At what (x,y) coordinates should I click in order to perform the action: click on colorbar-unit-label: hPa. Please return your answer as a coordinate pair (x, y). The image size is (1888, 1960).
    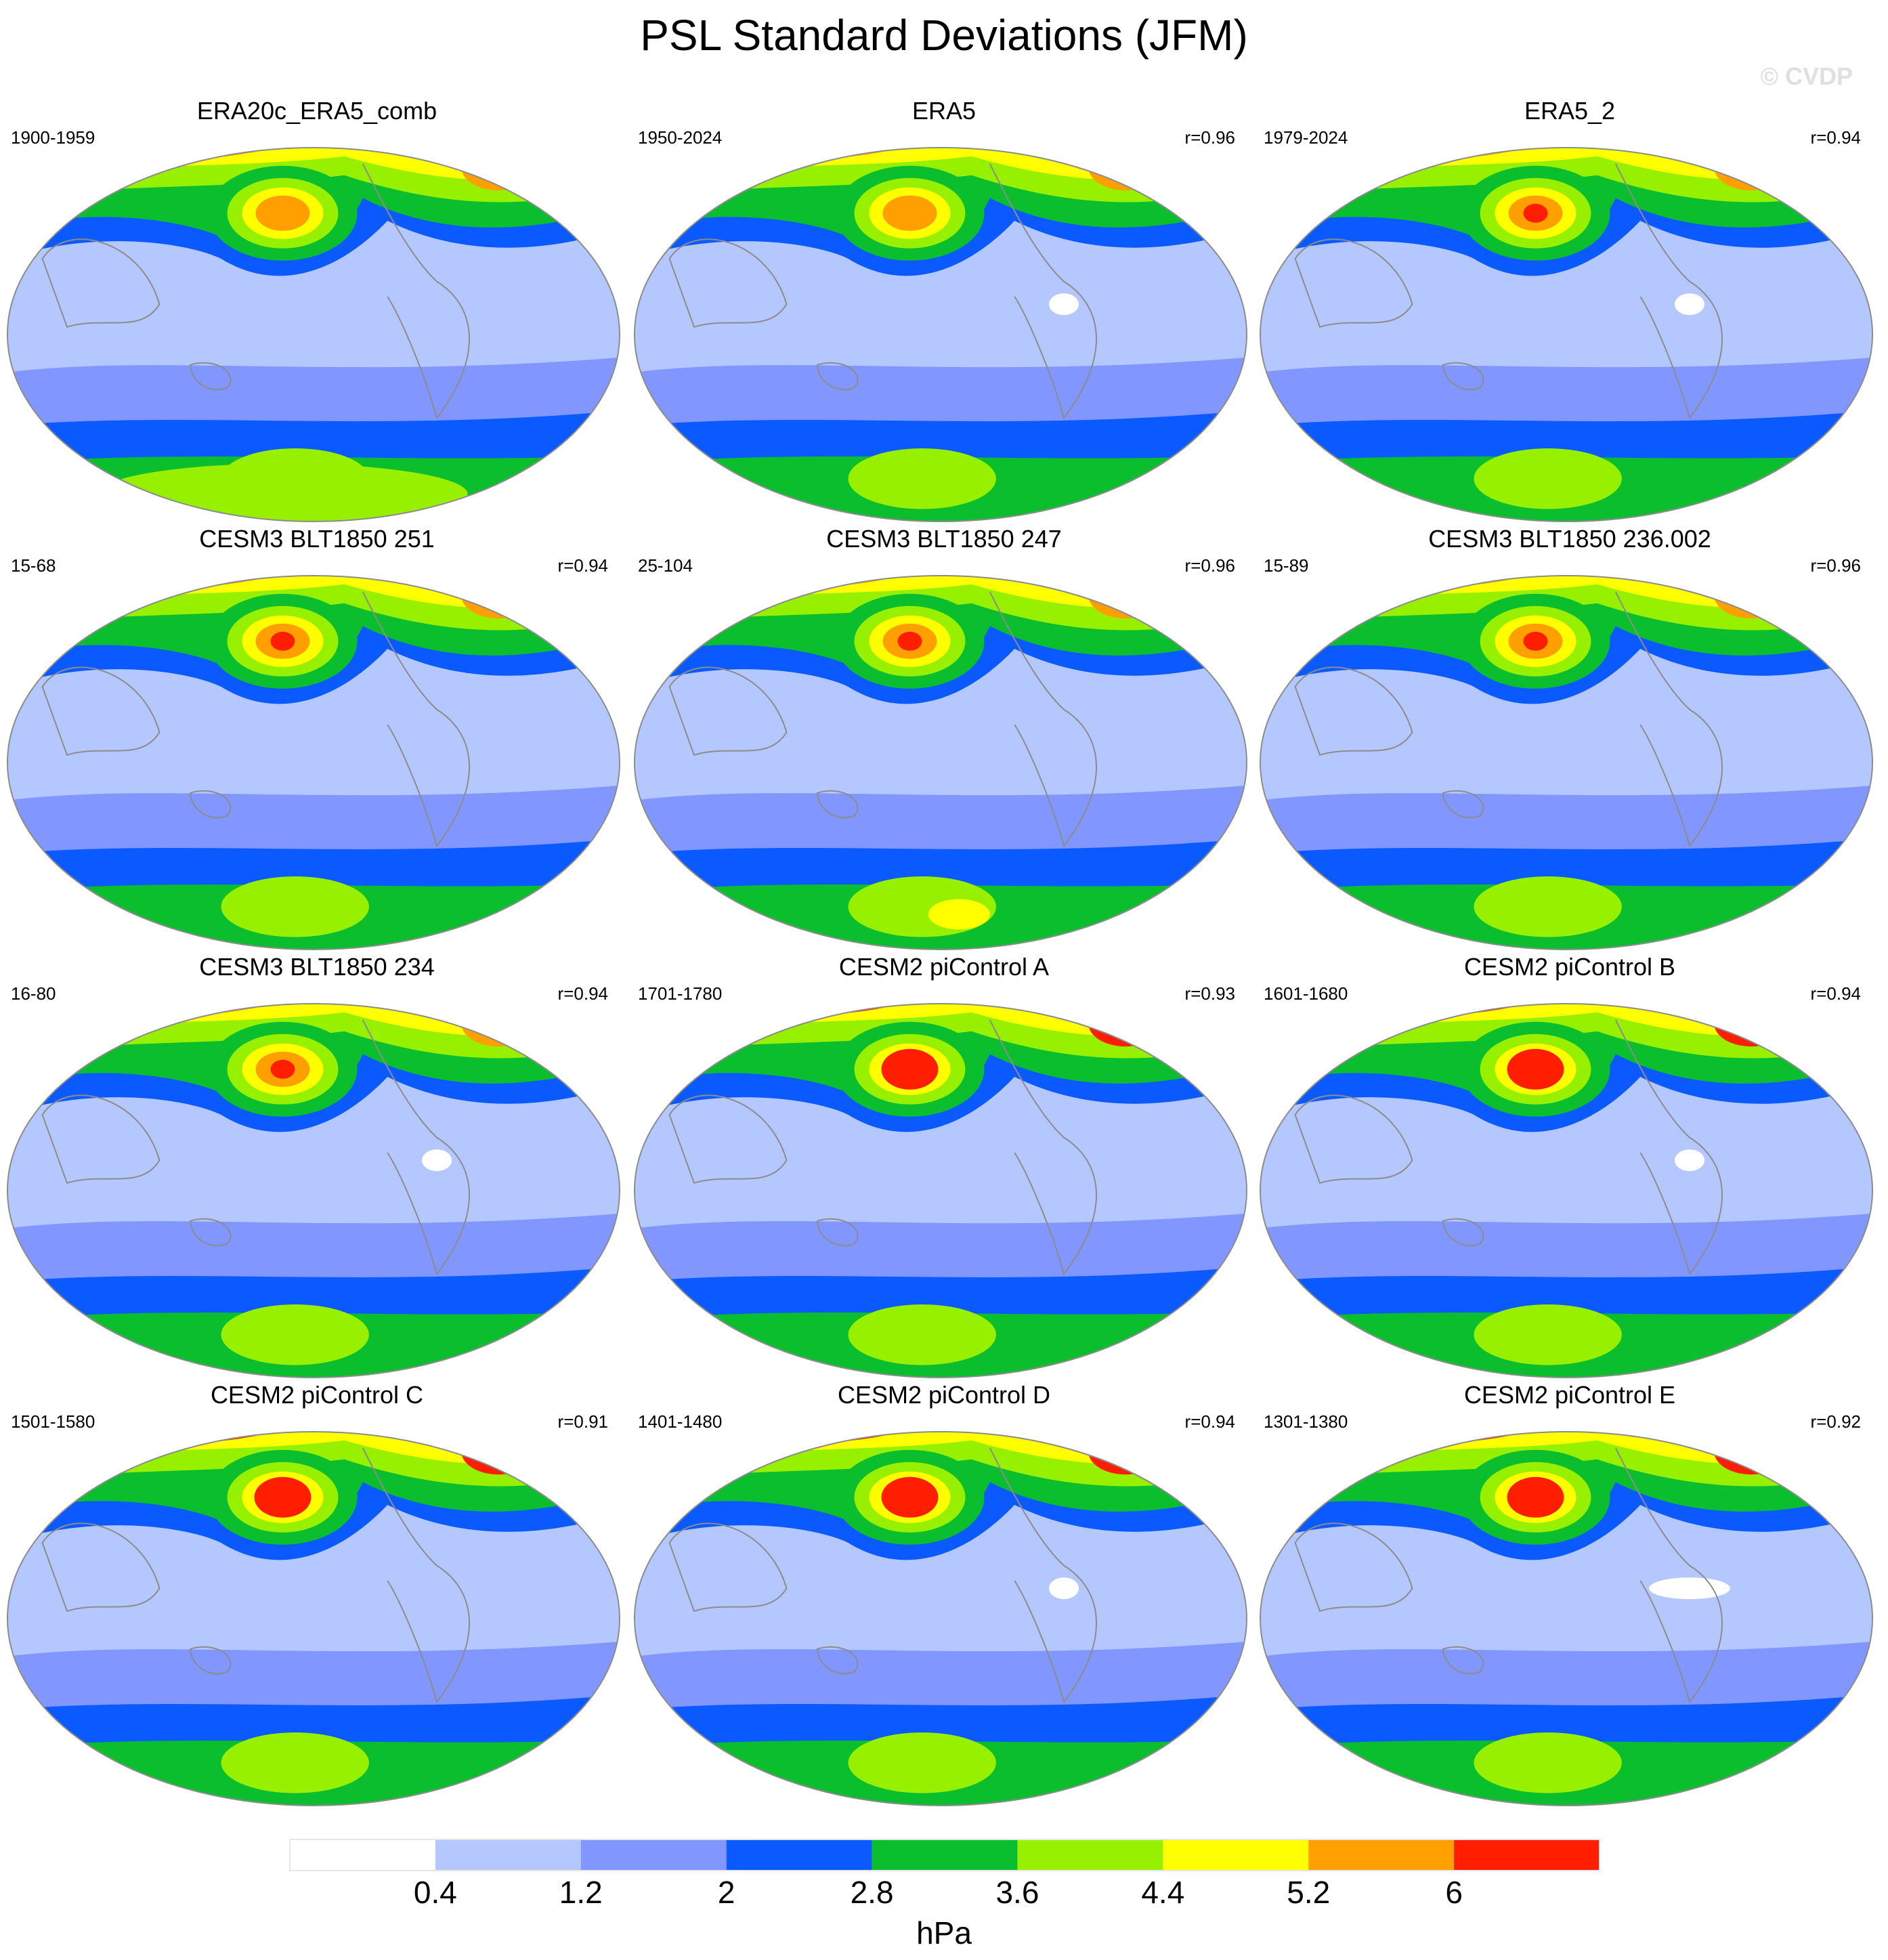
    Looking at the image, I should click on (944, 1933).